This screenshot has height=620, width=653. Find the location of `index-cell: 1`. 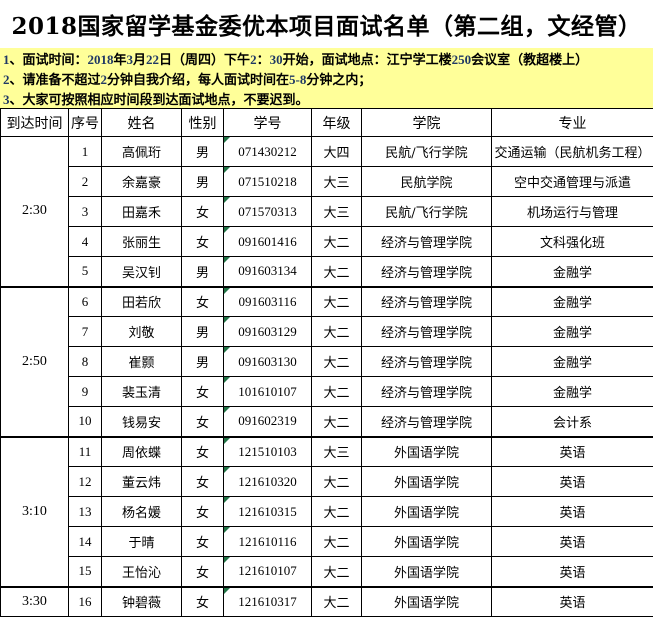

index-cell: 1 is located at coordinates (85, 151).